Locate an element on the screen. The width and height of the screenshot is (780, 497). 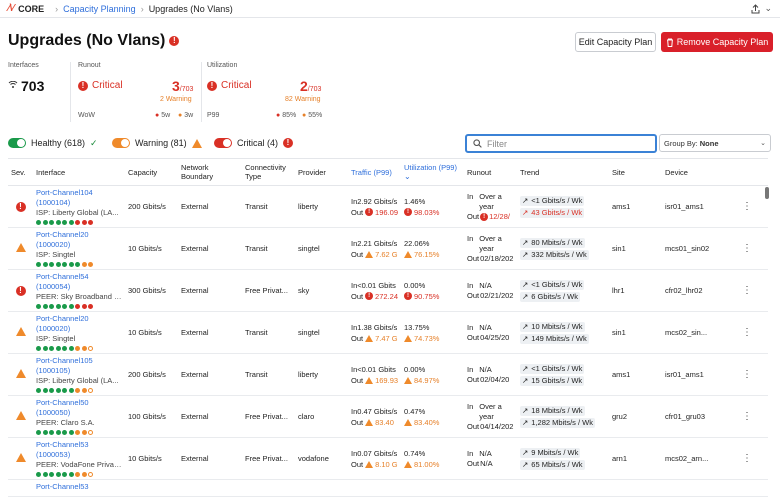
severity-cell is located at coordinates (20, 488).